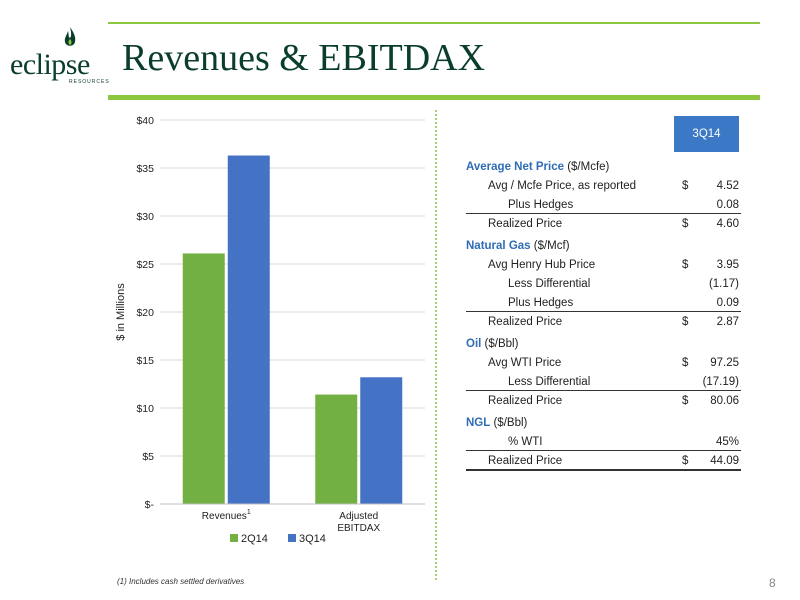  Describe the element at coordinates (145, 169) in the screenshot. I see `y-tick-label: $35` at that location.